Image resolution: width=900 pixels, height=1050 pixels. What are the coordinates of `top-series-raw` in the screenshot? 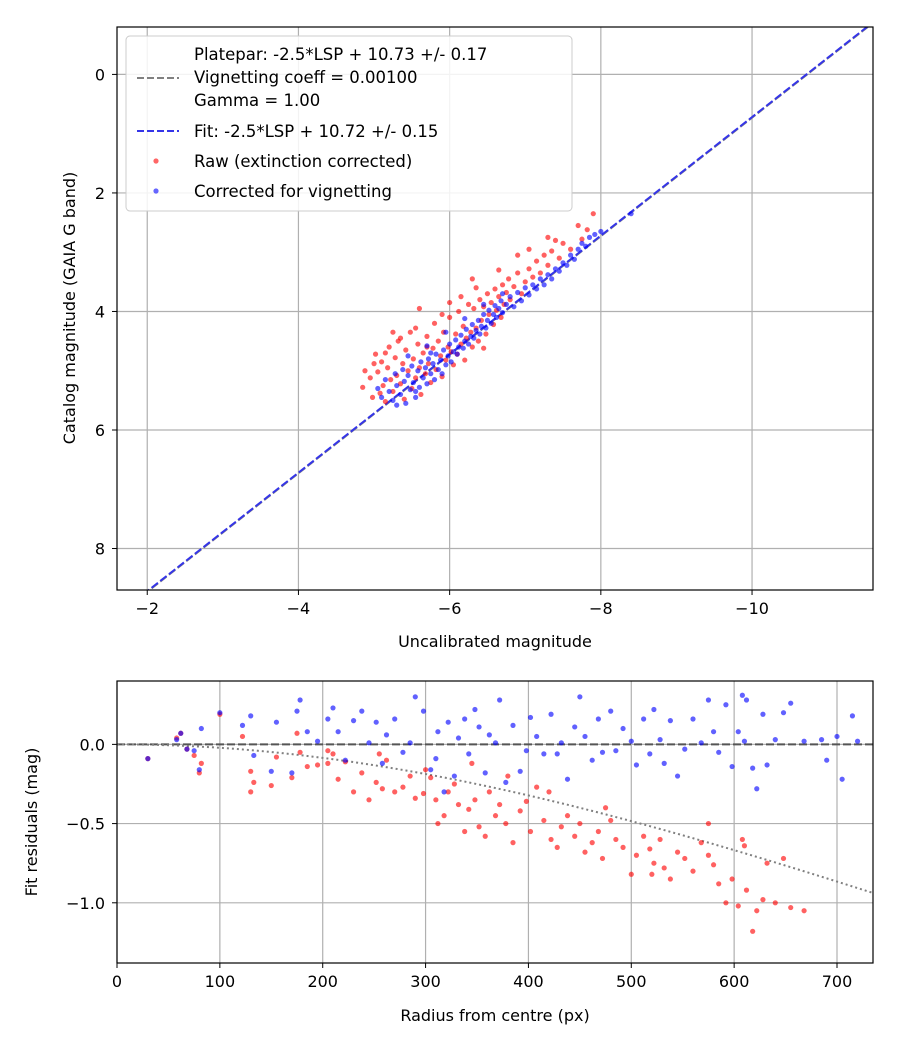 It's located at (478, 308).